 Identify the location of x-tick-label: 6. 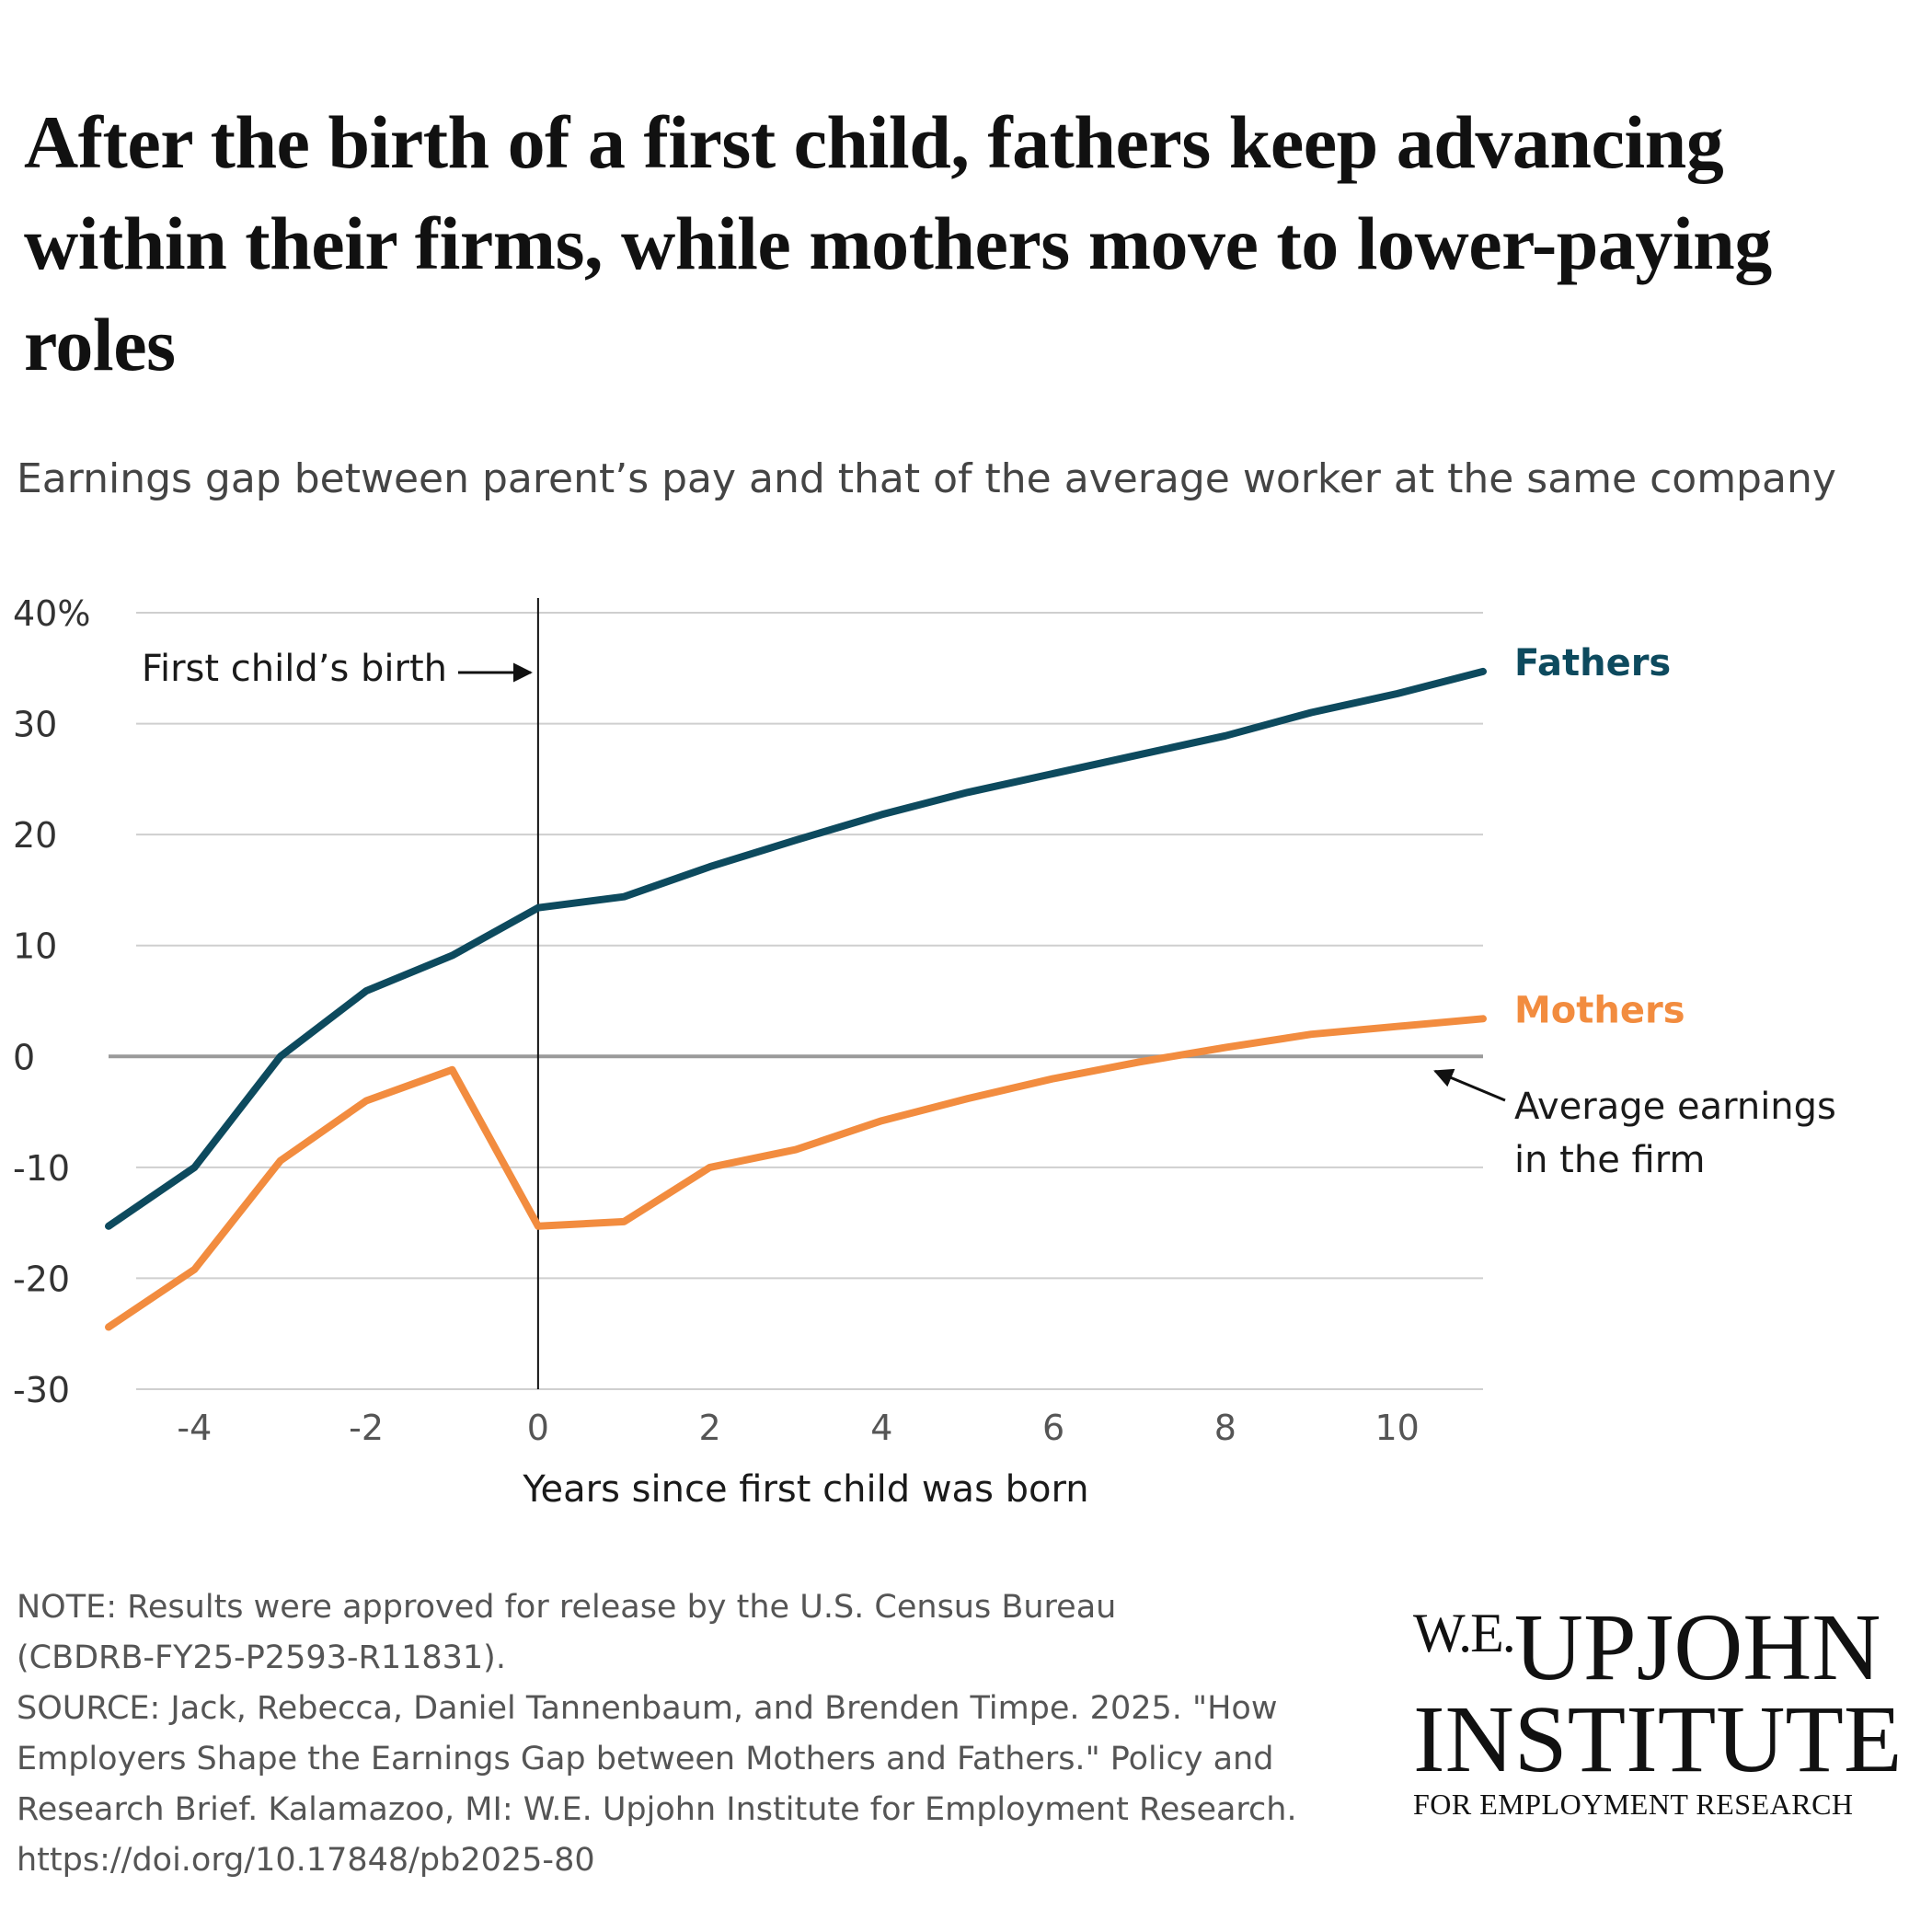
(1053, 1428).